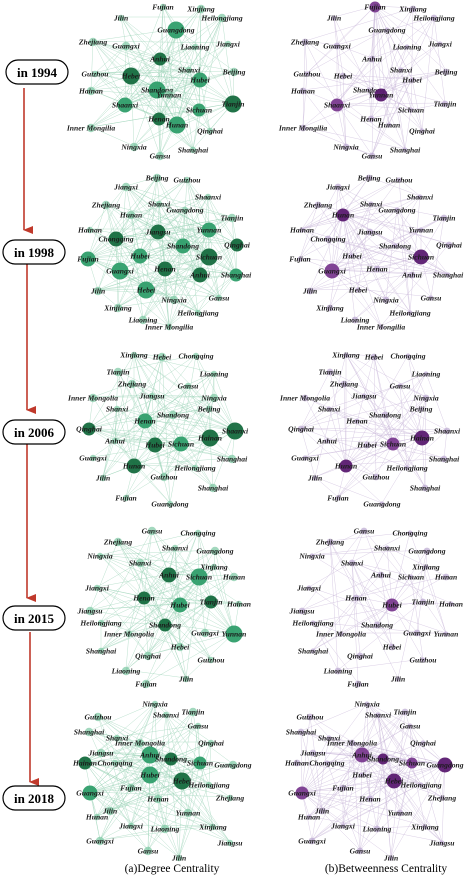 The width and height of the screenshot is (474, 877). I want to click on node-label: Jiangsu, so click(442, 843).